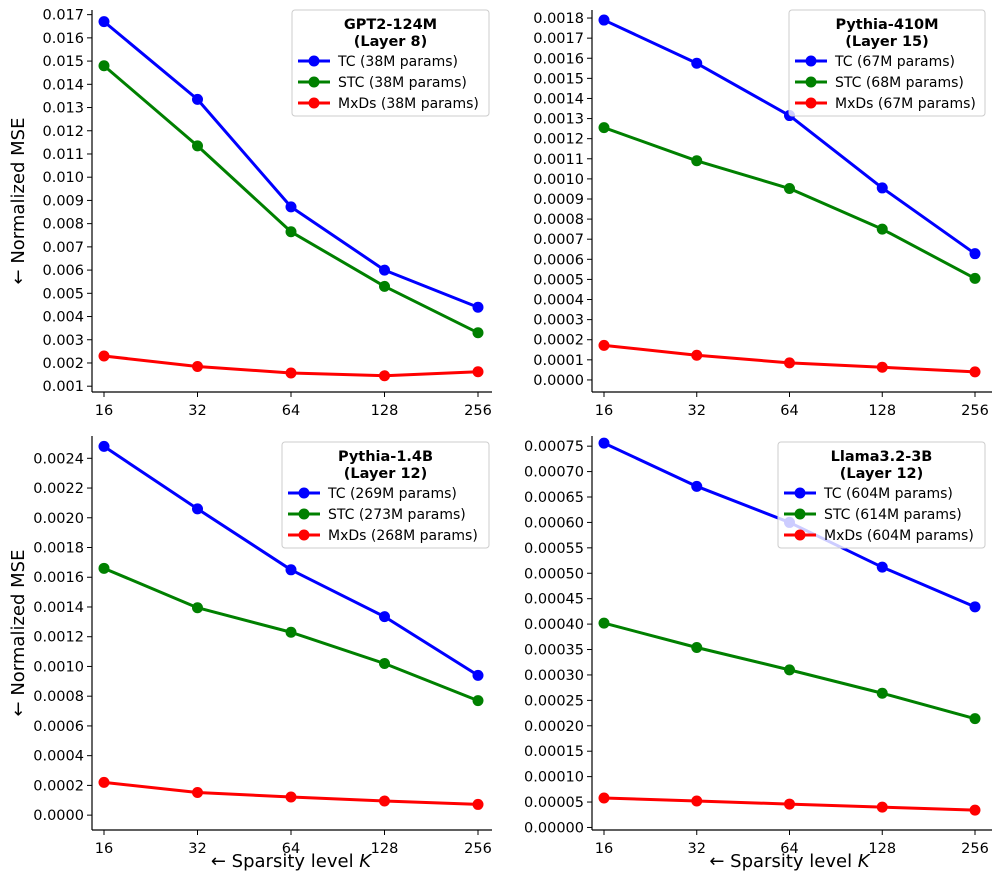  I want to click on y-tick-label: 0.013, so click(63, 109).